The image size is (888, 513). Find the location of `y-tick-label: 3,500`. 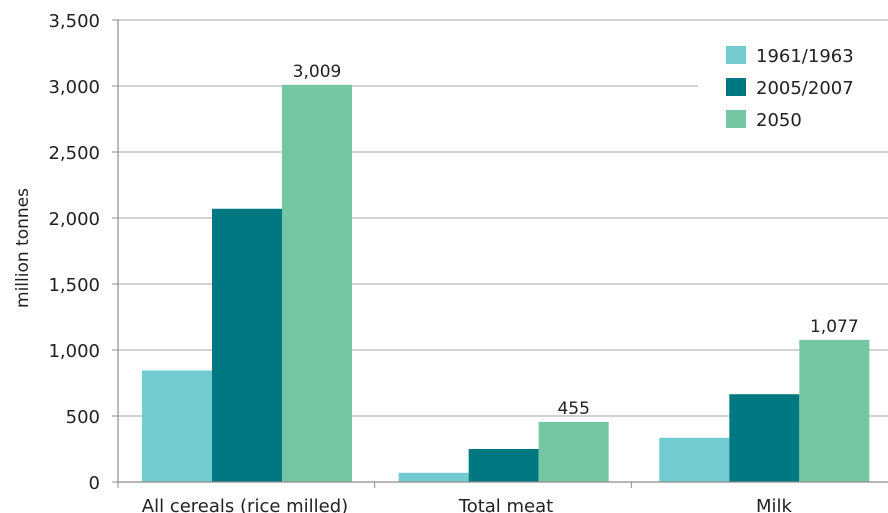

y-tick-label: 3,500 is located at coordinates (74, 21).